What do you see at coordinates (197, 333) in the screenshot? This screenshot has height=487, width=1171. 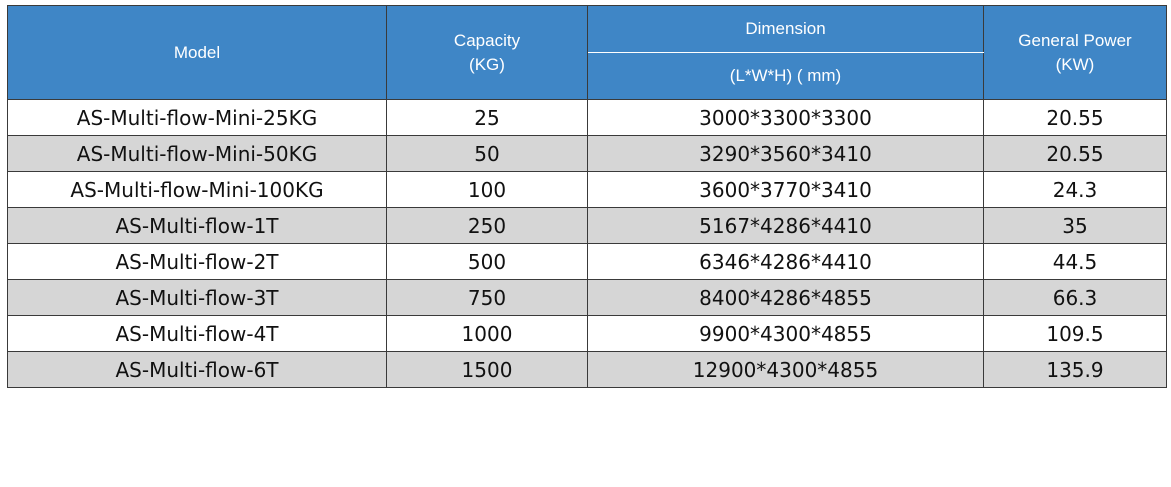 I see `cell-model: AS-Multi-flow-4T` at bounding box center [197, 333].